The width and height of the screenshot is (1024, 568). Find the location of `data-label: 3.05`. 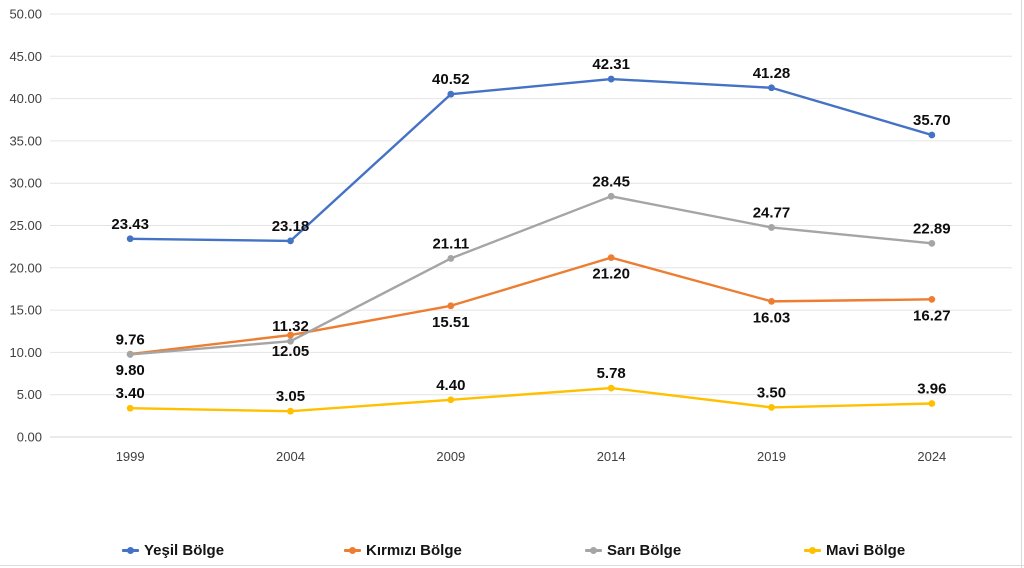

data-label: 3.05 is located at coordinates (290, 396).